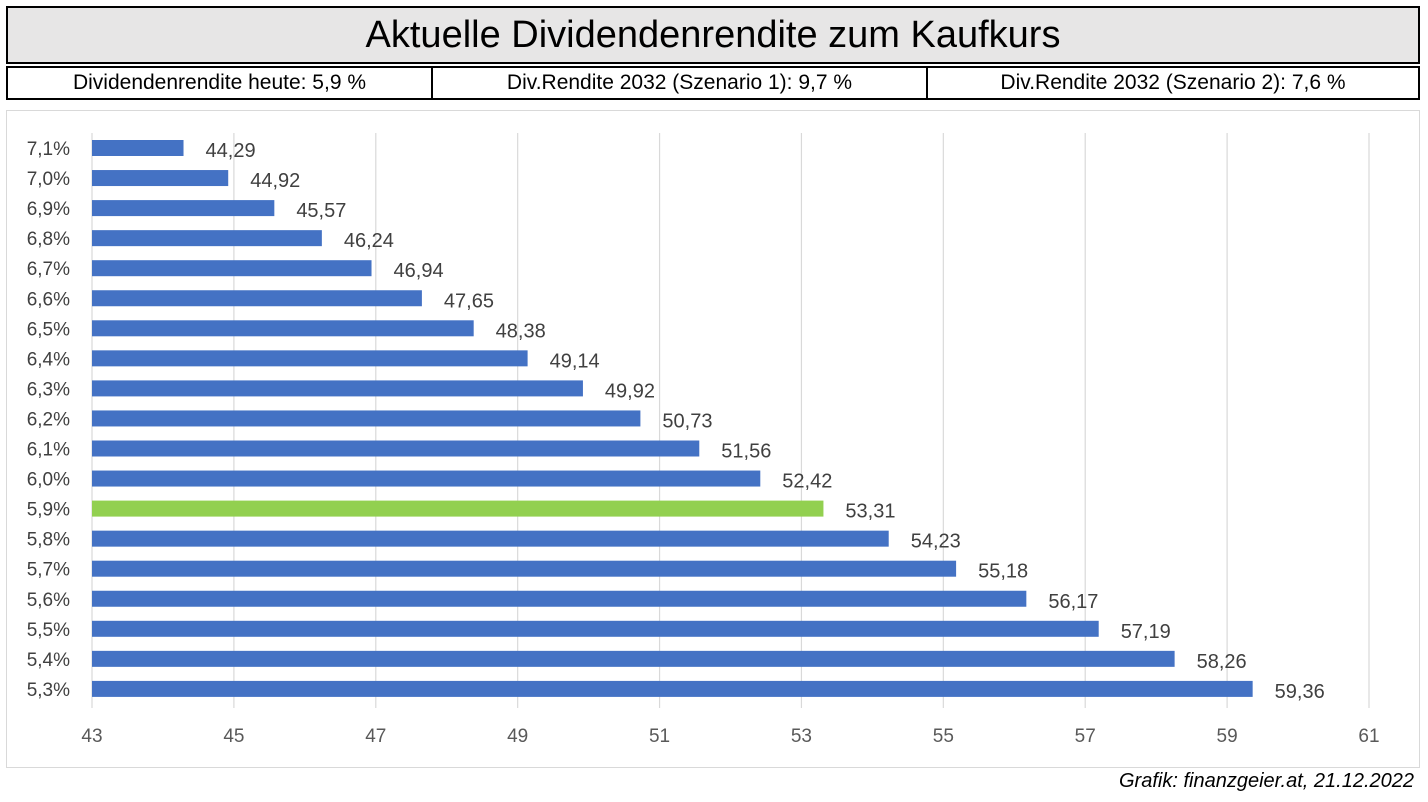 The height and width of the screenshot is (802, 1428). I want to click on credit-text: Grafik: finanzgeier.at, 21.12.2022, so click(1266, 781).